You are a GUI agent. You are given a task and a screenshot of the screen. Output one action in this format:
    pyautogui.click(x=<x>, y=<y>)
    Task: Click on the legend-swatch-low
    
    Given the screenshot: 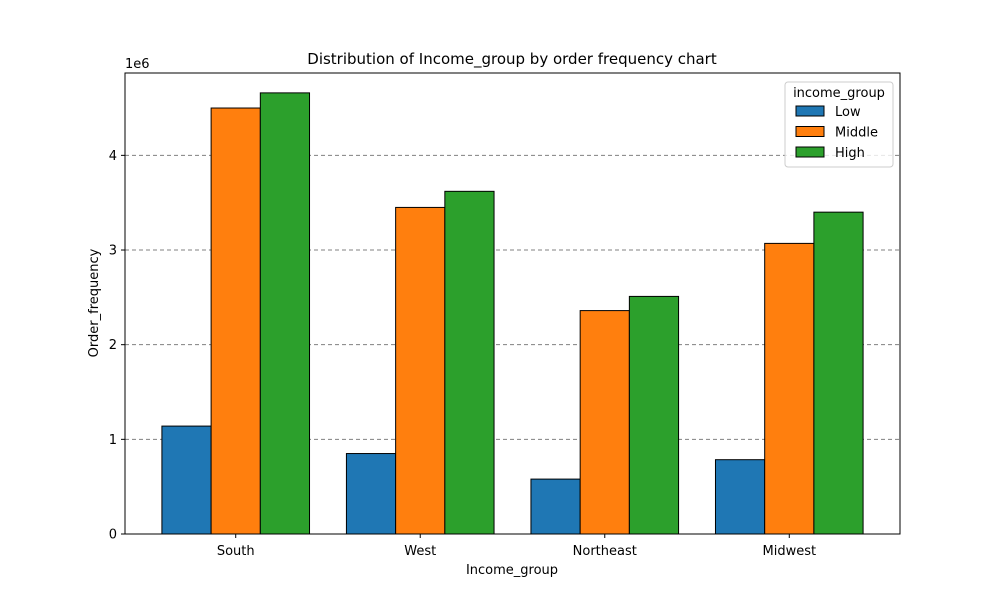 What is the action you would take?
    pyautogui.click(x=810, y=111)
    